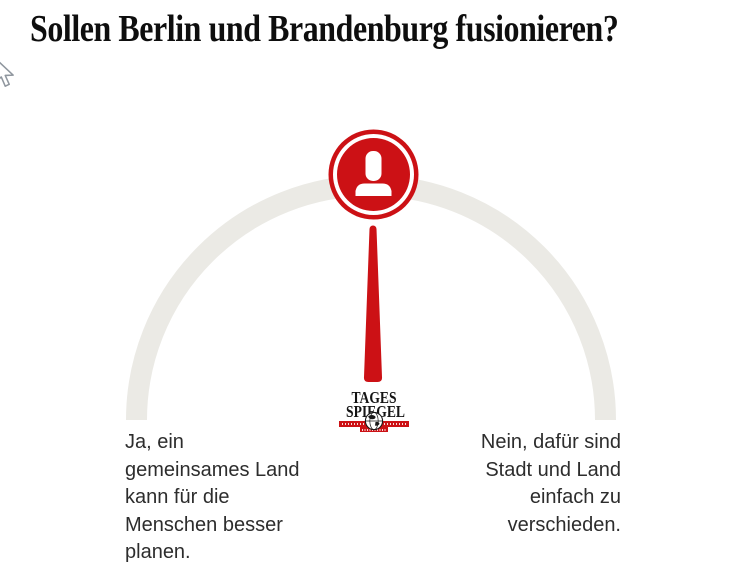  Describe the element at coordinates (553, 469) in the screenshot. I see `right-option-line: Stadt und Land` at that location.